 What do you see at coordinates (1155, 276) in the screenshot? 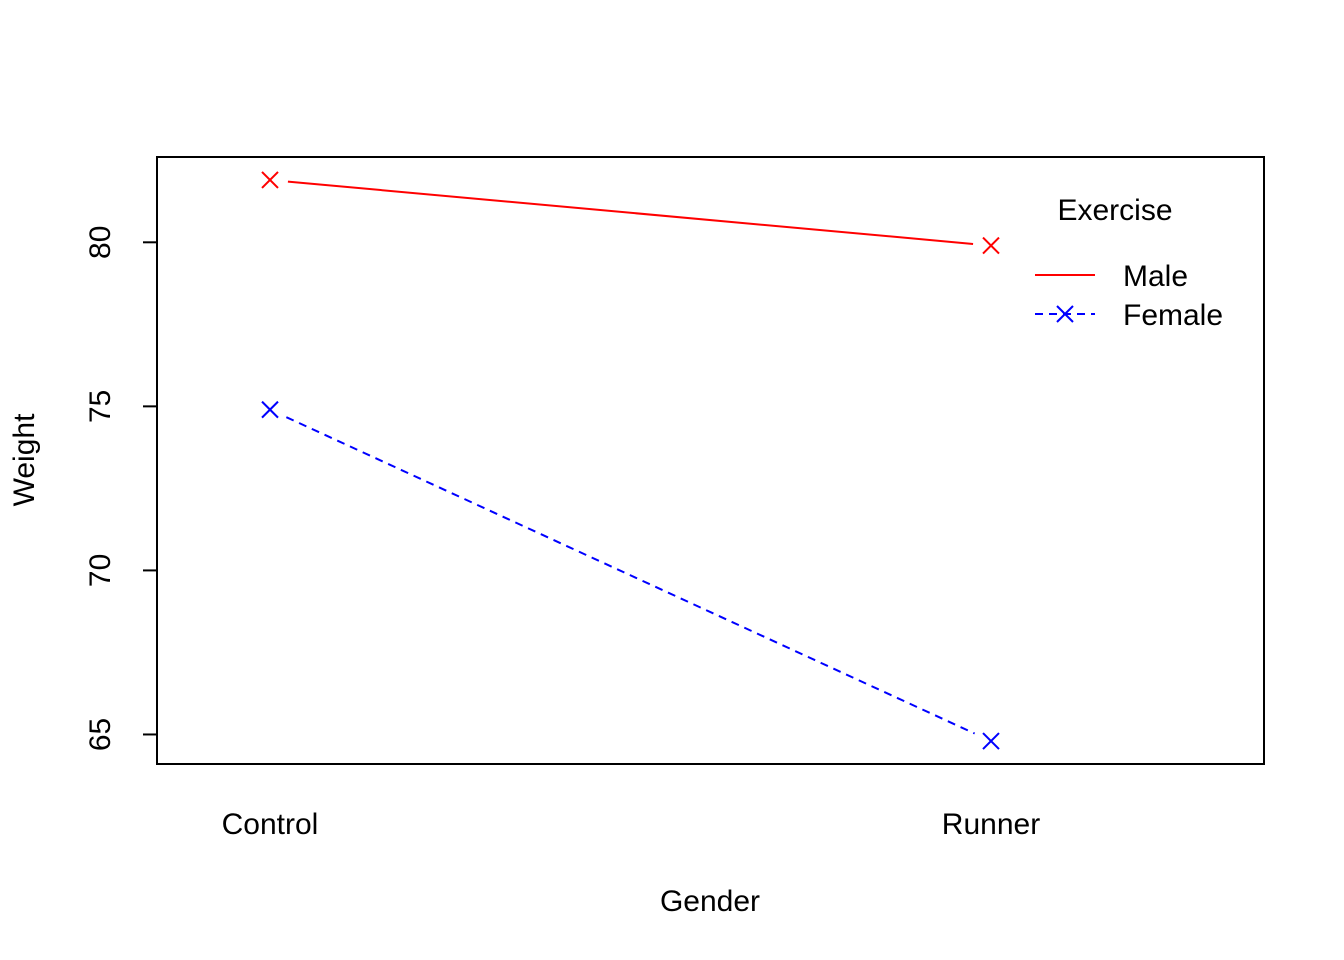
I see `legend-label: Male` at bounding box center [1155, 276].